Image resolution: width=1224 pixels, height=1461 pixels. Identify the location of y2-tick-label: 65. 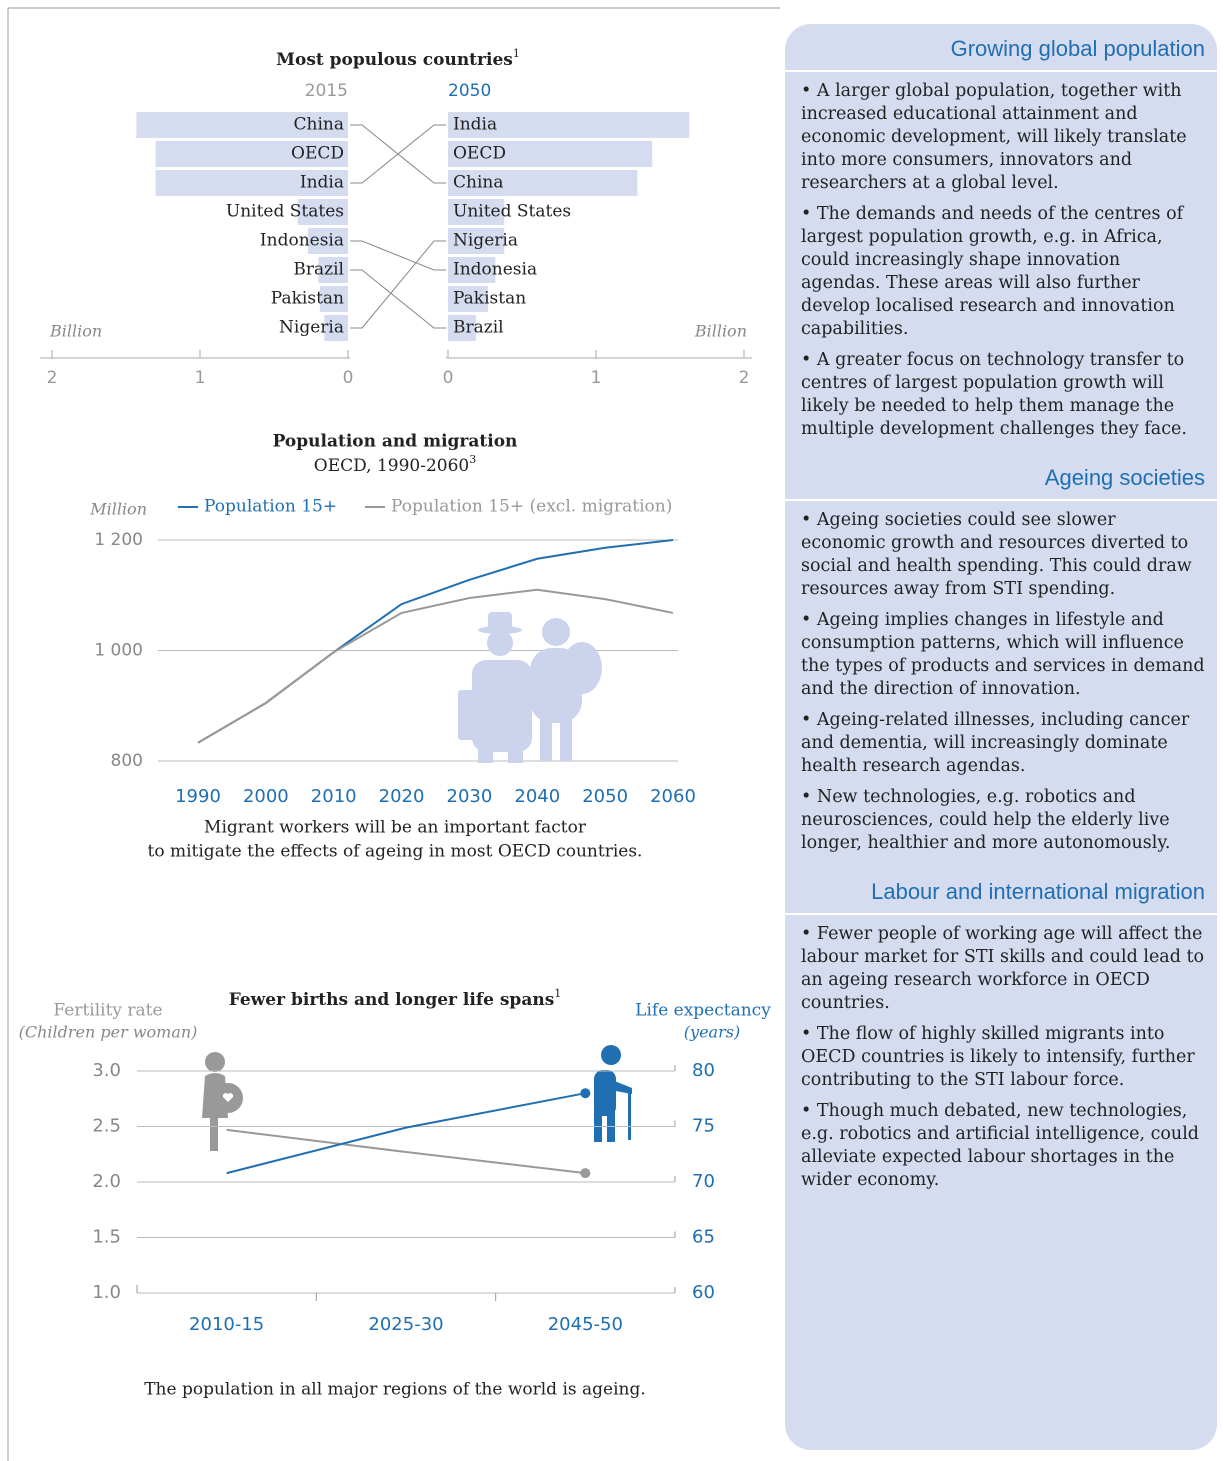
(703, 1237).